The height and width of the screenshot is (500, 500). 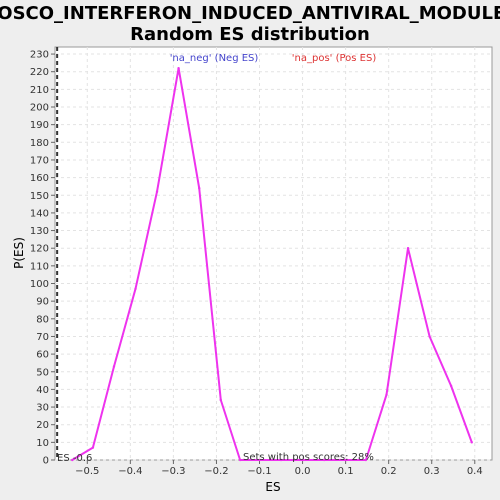 I want to click on y-tick-label: 140, so click(x=39, y=213).